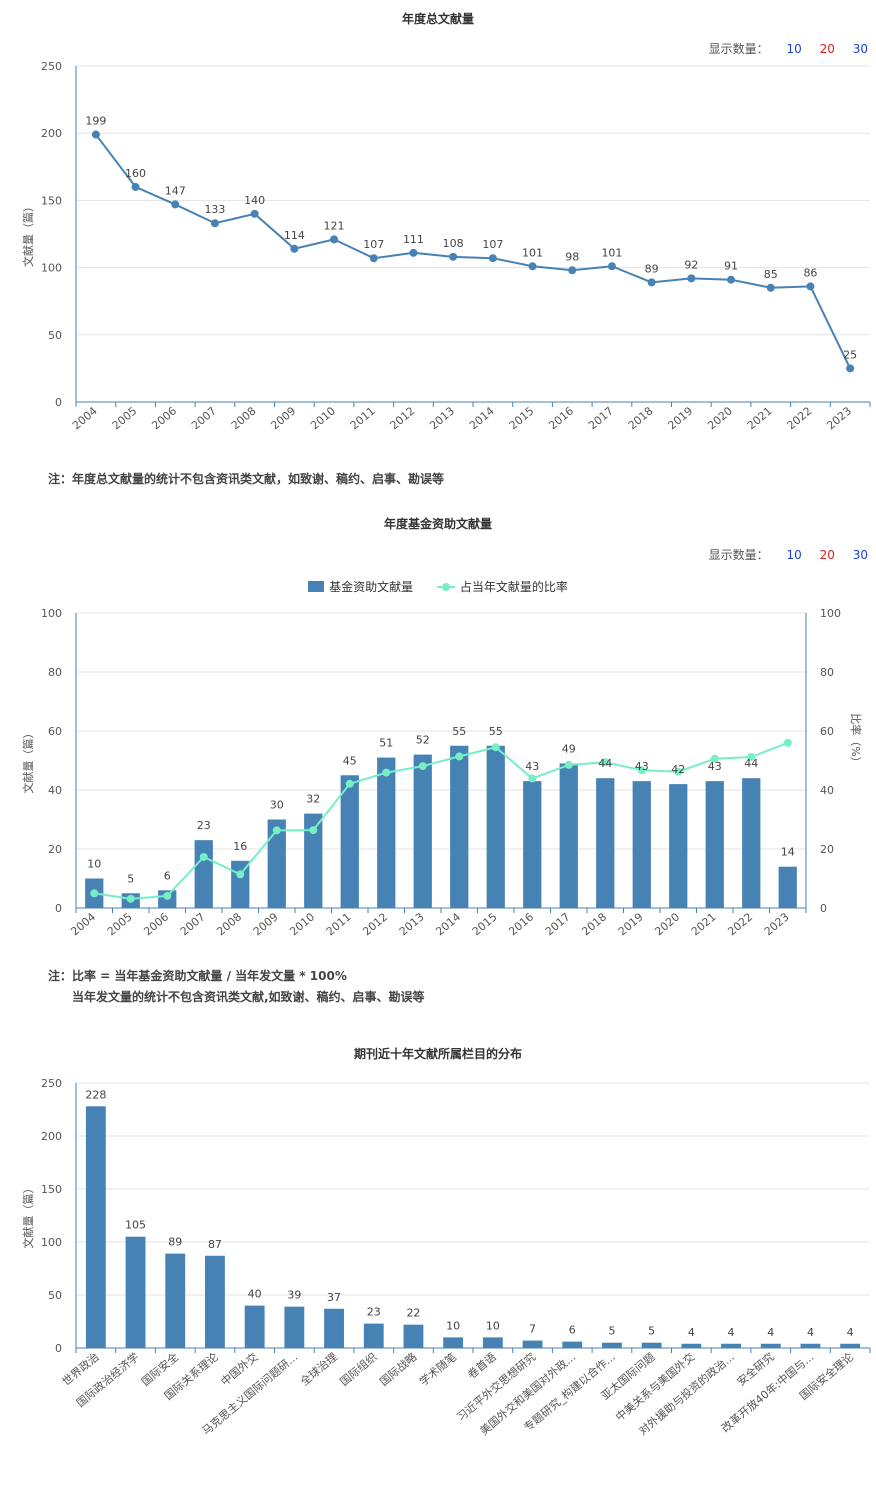  What do you see at coordinates (51, 200) in the screenshot?
I see `y-tick-label: 150` at bounding box center [51, 200].